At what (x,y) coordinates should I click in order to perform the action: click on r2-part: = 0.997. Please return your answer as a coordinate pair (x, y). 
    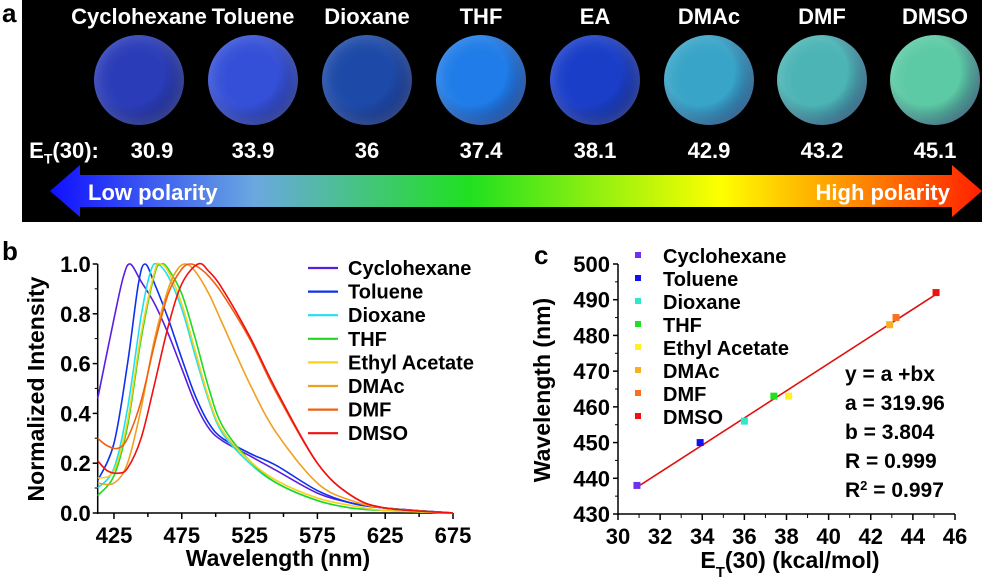
    Looking at the image, I should click on (905, 490).